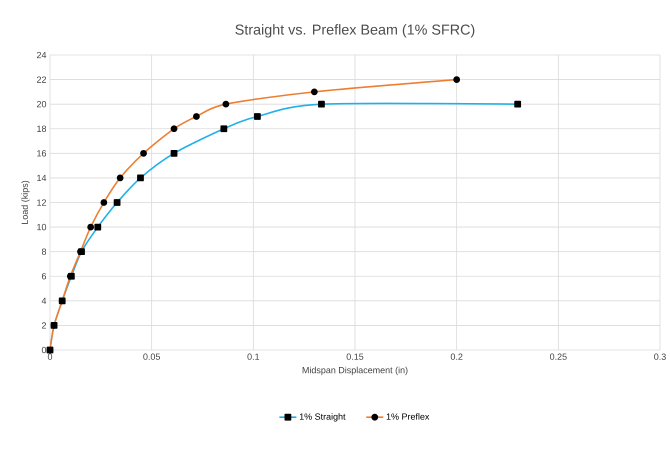 The height and width of the screenshot is (450, 670). What do you see at coordinates (41, 202) in the screenshot?
I see `y-tick-label: 12` at bounding box center [41, 202].